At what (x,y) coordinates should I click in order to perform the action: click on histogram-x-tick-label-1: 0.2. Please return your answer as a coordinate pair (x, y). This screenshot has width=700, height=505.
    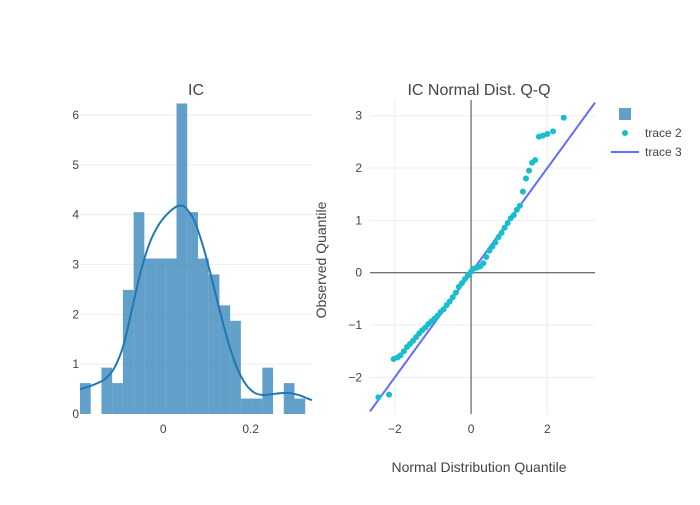
    Looking at the image, I should click on (250, 429).